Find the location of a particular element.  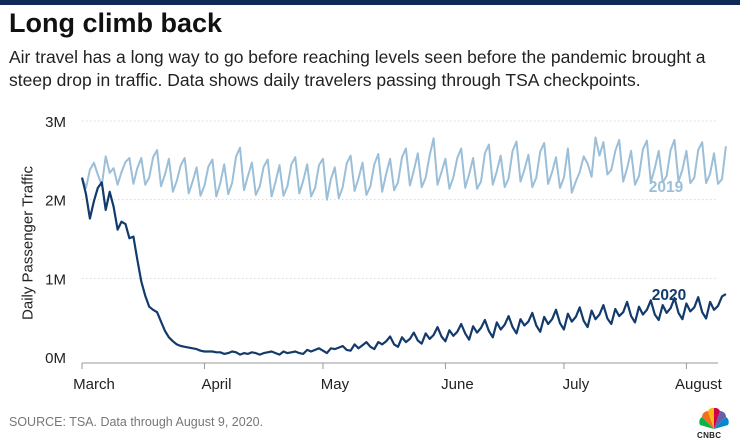

chart-title: Long climb back is located at coordinates (116, 23).